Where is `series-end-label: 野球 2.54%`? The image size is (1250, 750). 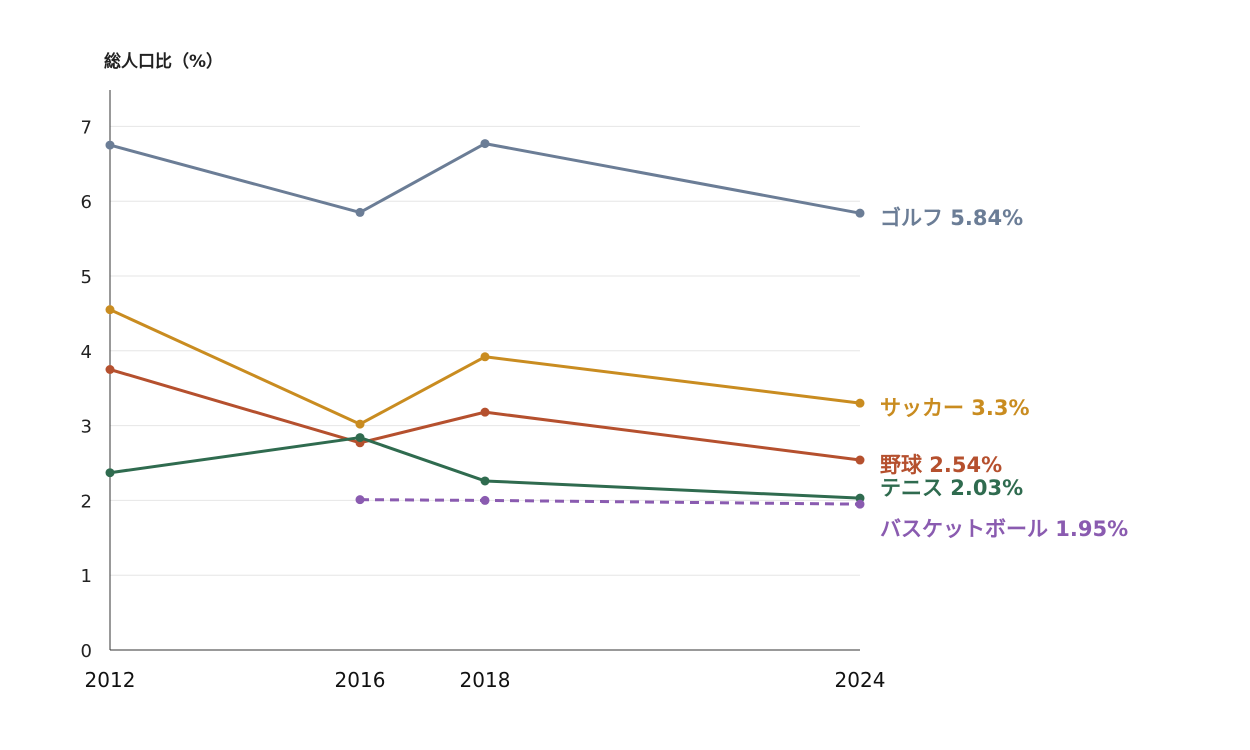
series-end-label: 野球 2.54% is located at coordinates (941, 465).